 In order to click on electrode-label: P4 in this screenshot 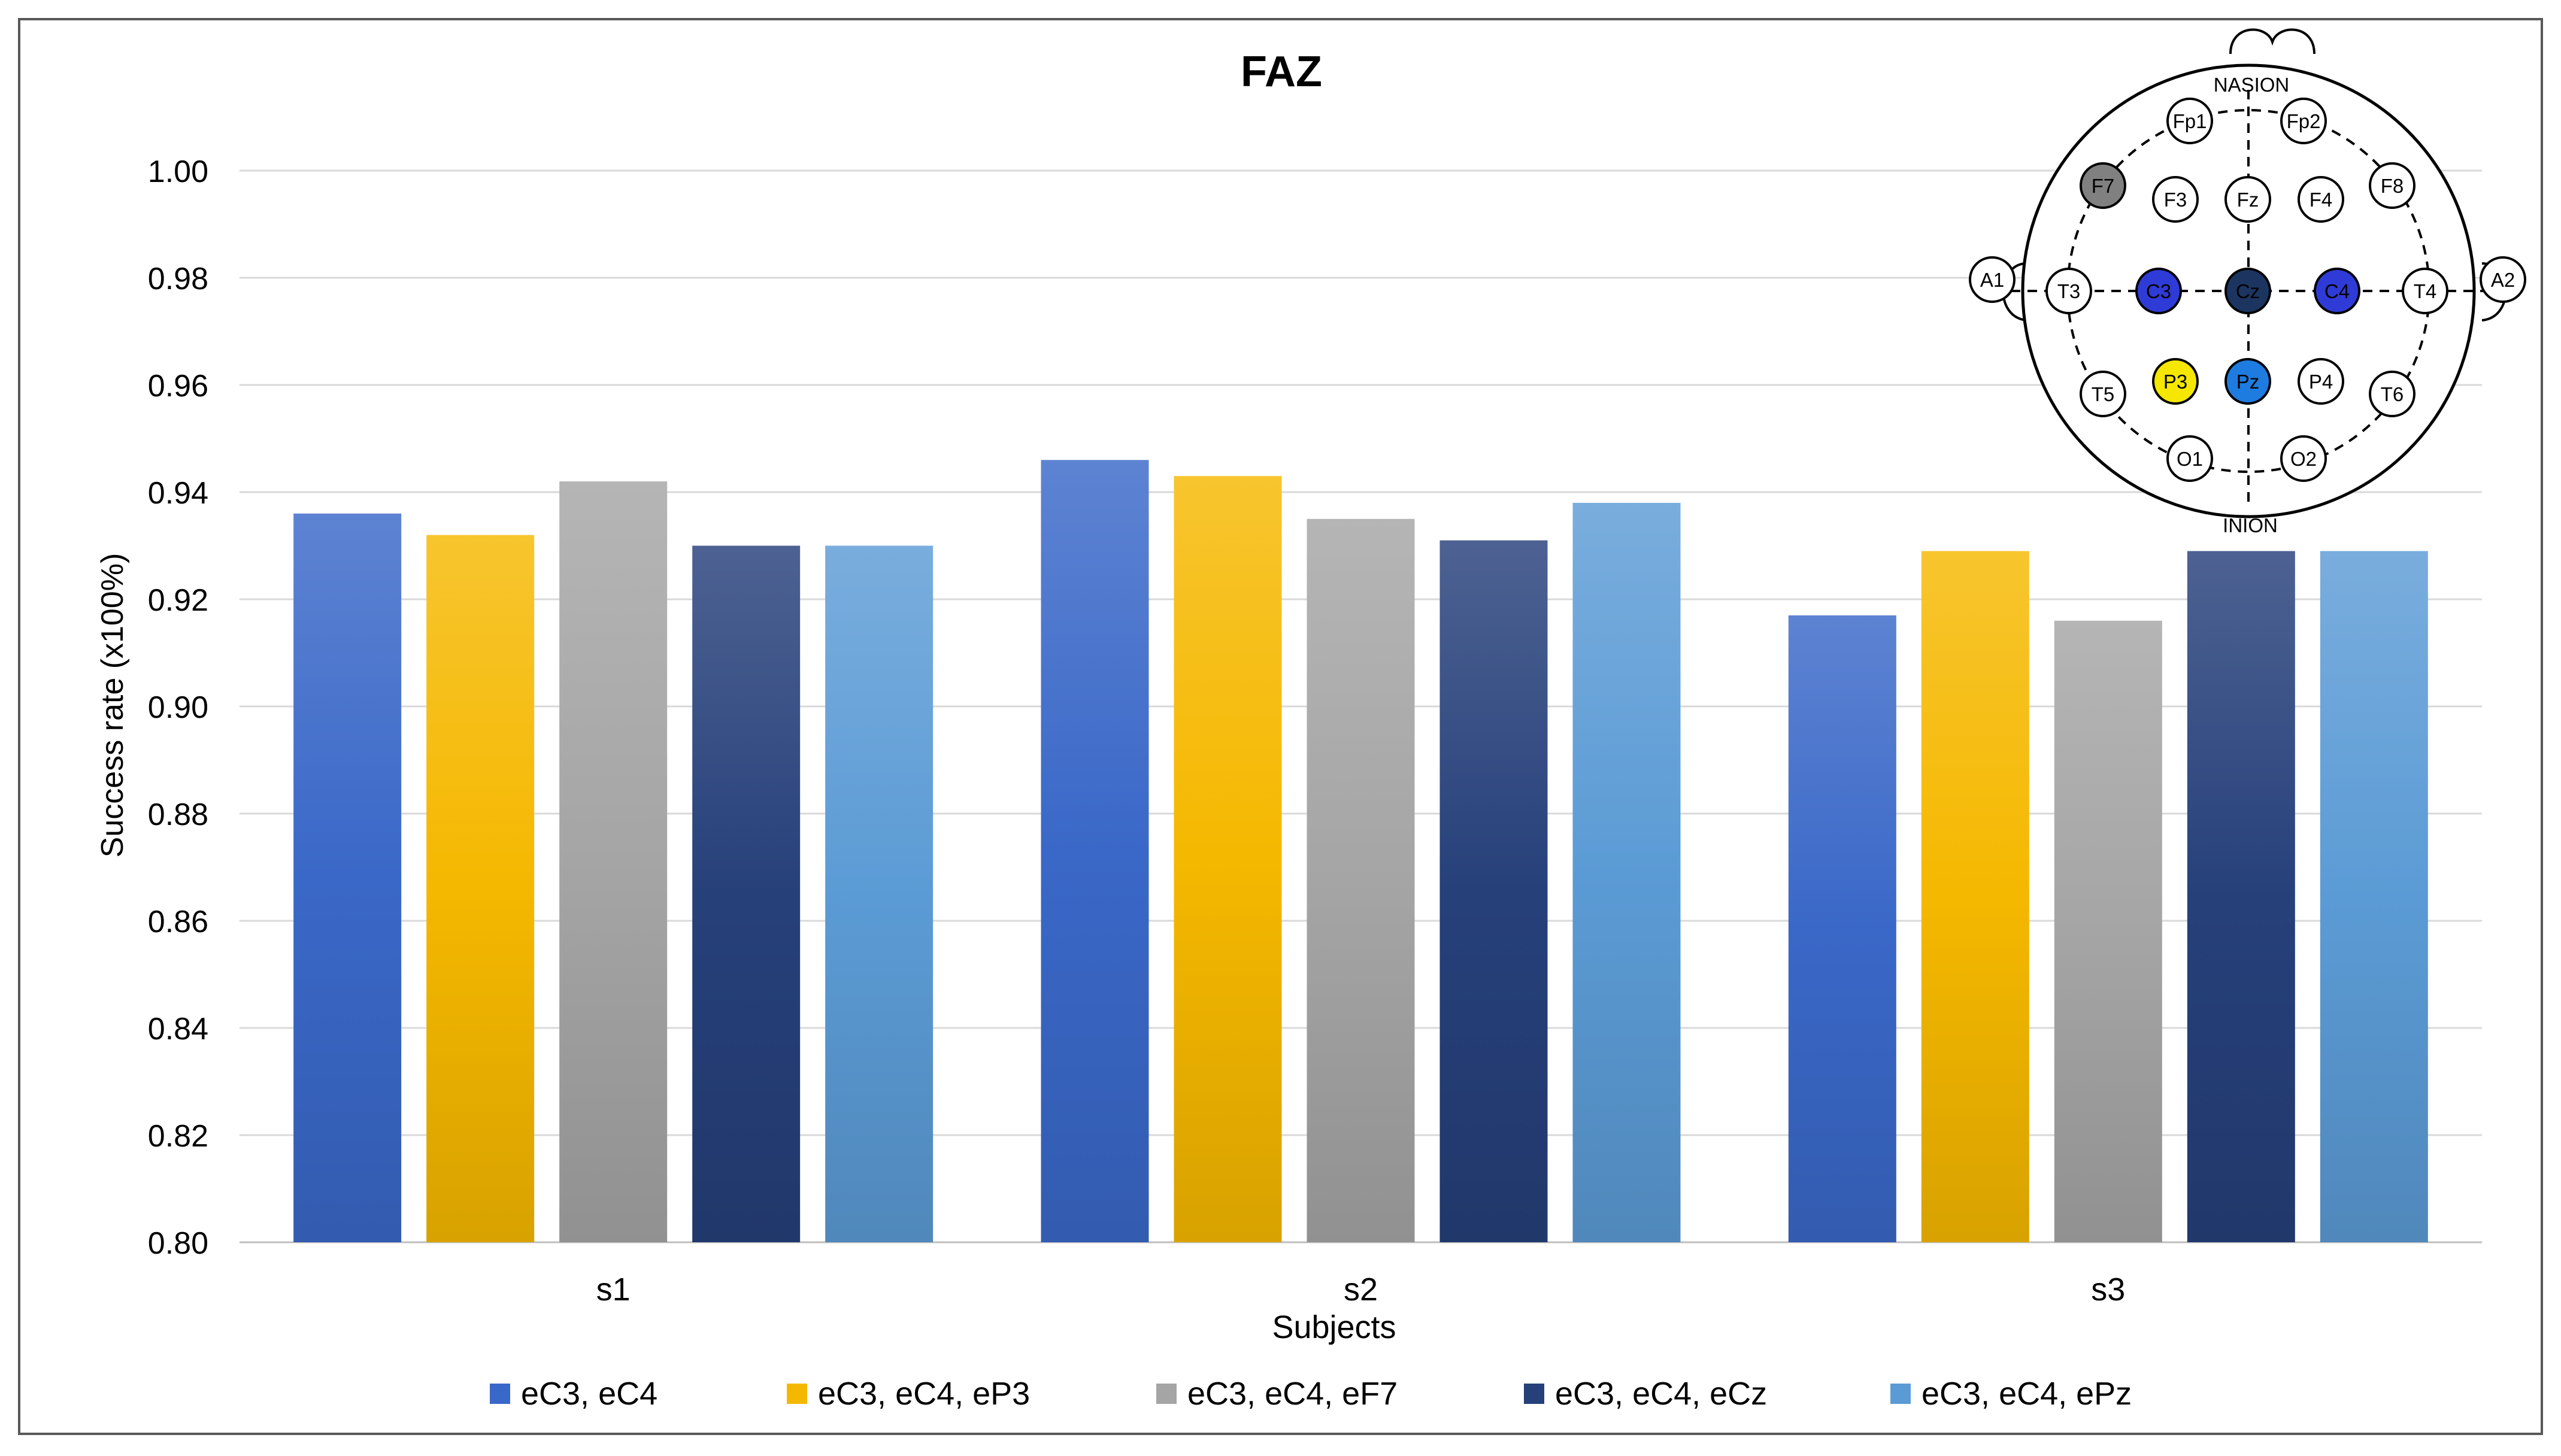, I will do `click(2321, 382)`.